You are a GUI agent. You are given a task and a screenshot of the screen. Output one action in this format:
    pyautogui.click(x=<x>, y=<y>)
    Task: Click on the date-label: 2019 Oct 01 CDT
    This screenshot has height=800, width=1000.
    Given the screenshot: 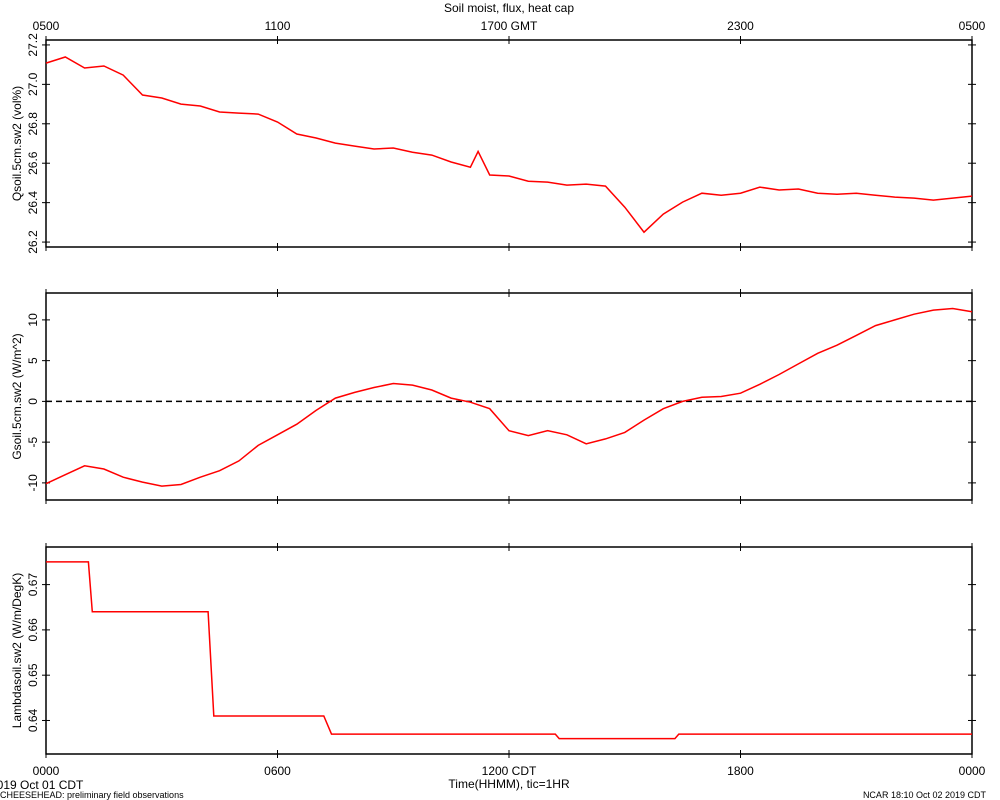 What is the action you would take?
    pyautogui.click(x=42, y=785)
    